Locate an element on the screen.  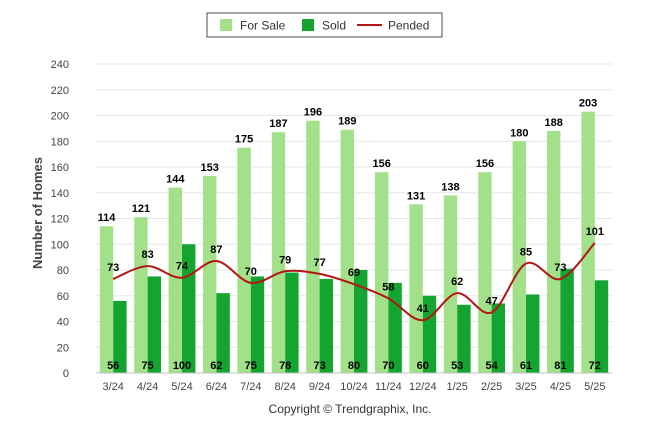
y-tick-label: 0 is located at coordinates (66, 374).